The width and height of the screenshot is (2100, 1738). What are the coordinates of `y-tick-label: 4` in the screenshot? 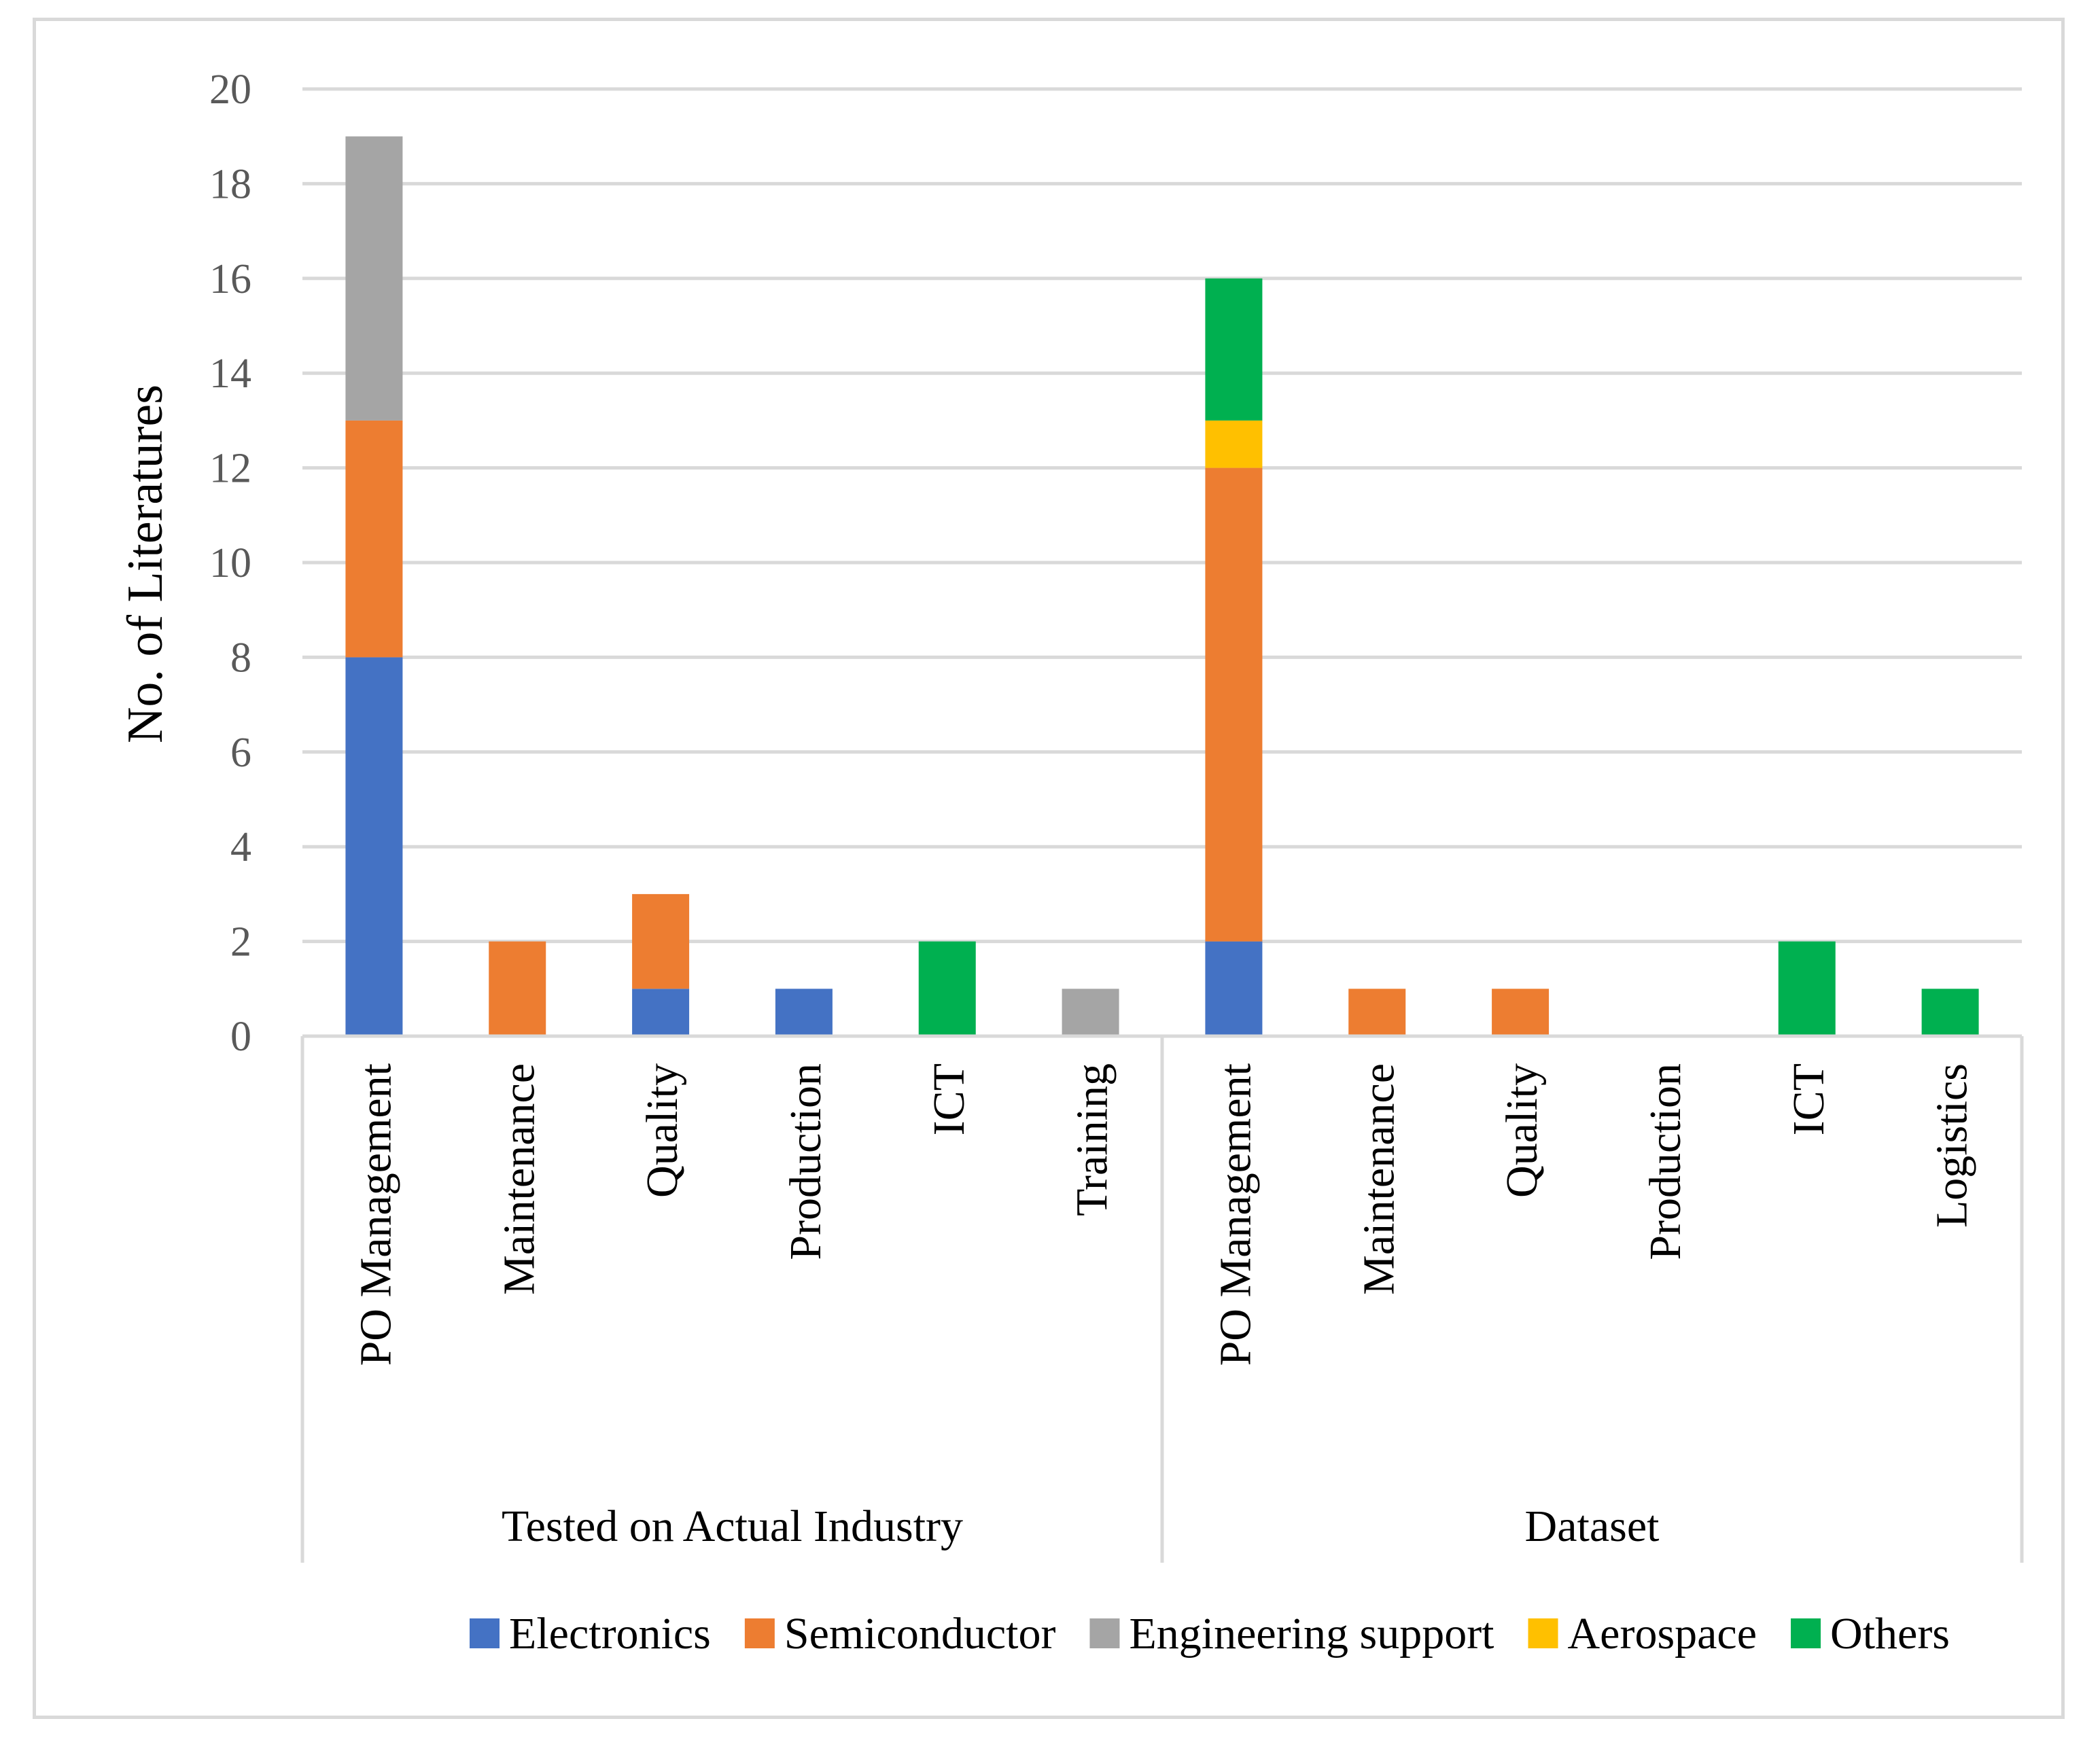 It's located at (241, 847).